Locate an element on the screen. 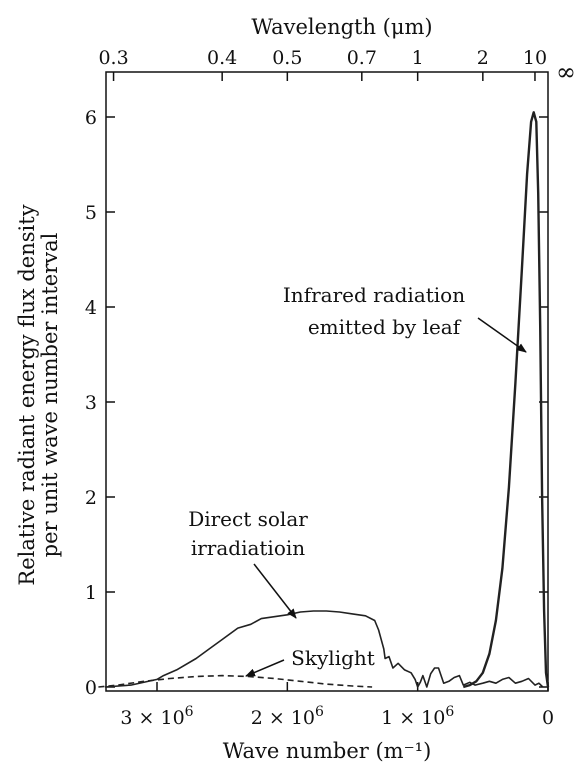  y-tick-label: 4 is located at coordinates (91, 308).